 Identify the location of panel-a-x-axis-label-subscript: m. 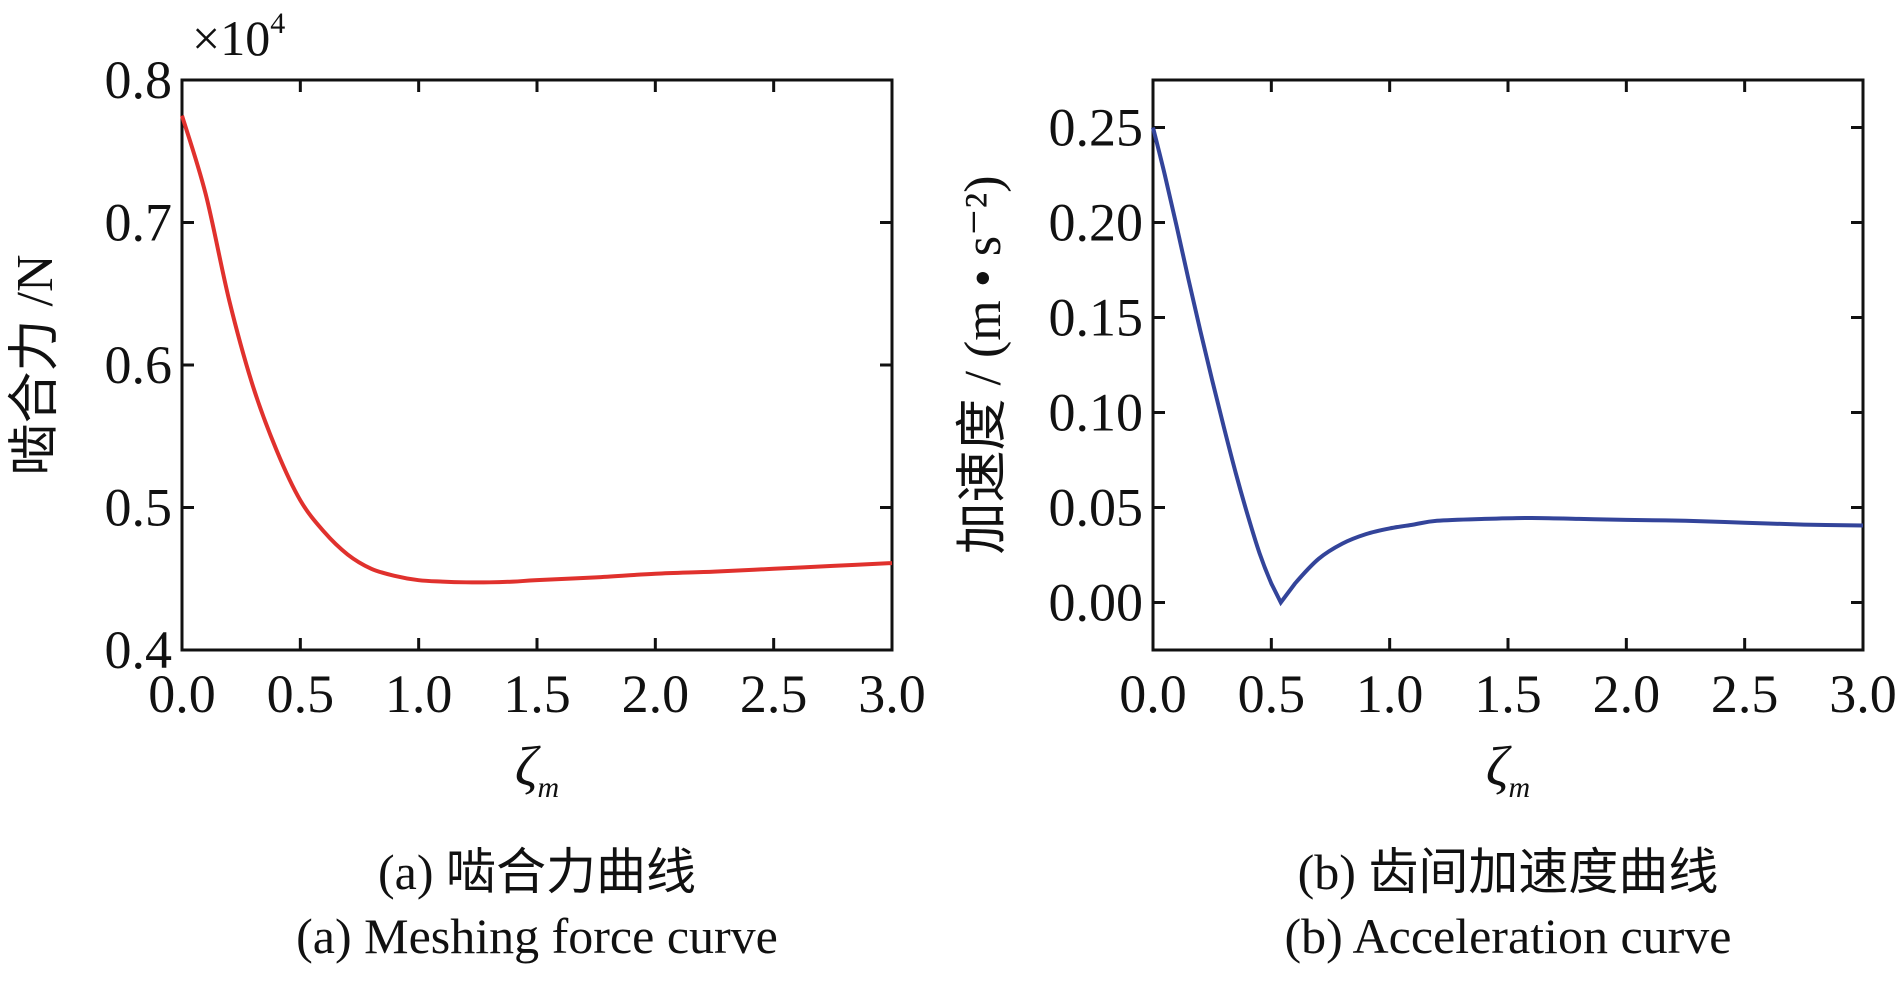
(549, 787).